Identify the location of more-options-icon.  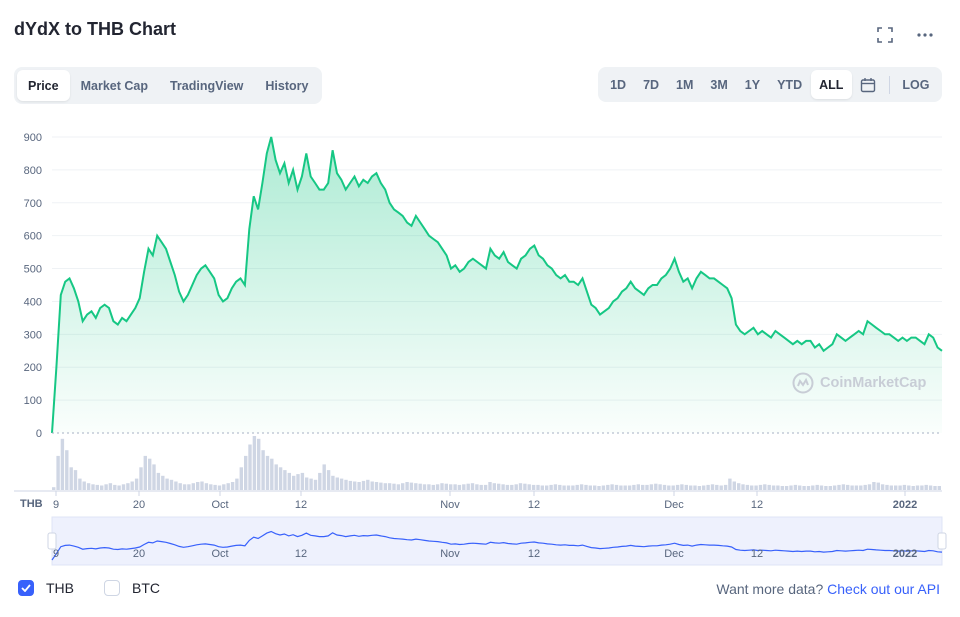
(925, 35).